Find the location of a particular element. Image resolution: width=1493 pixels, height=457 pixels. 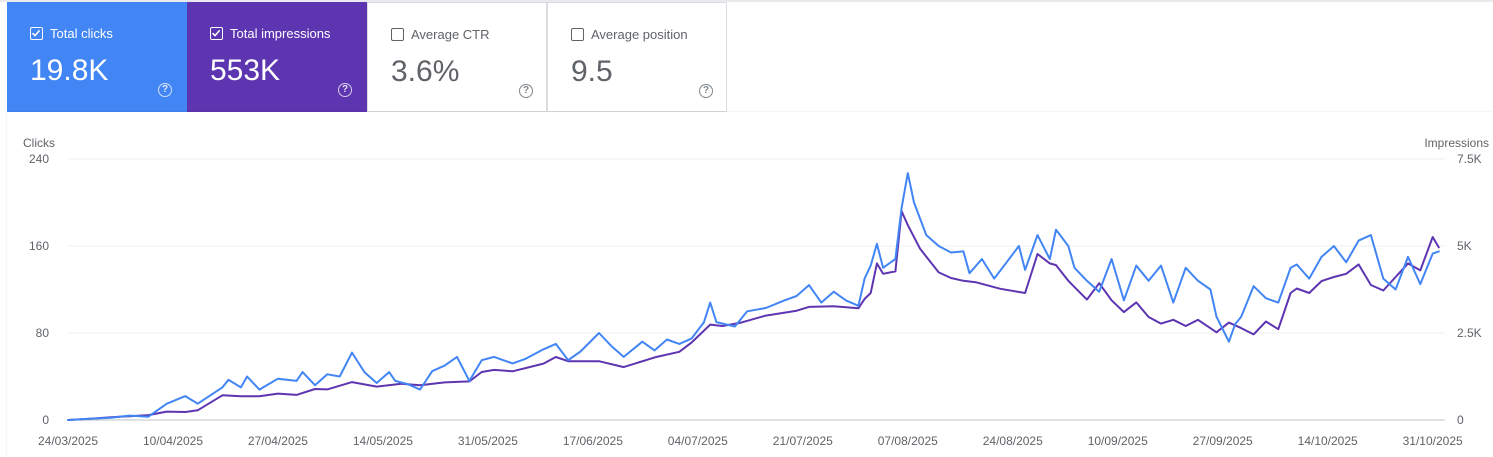

y-right-tick-label: 0 is located at coordinates (1460, 420).